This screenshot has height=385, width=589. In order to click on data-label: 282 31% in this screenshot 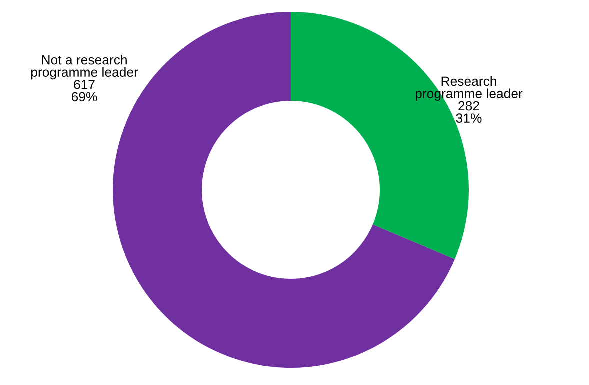, I will do `click(469, 112)`.